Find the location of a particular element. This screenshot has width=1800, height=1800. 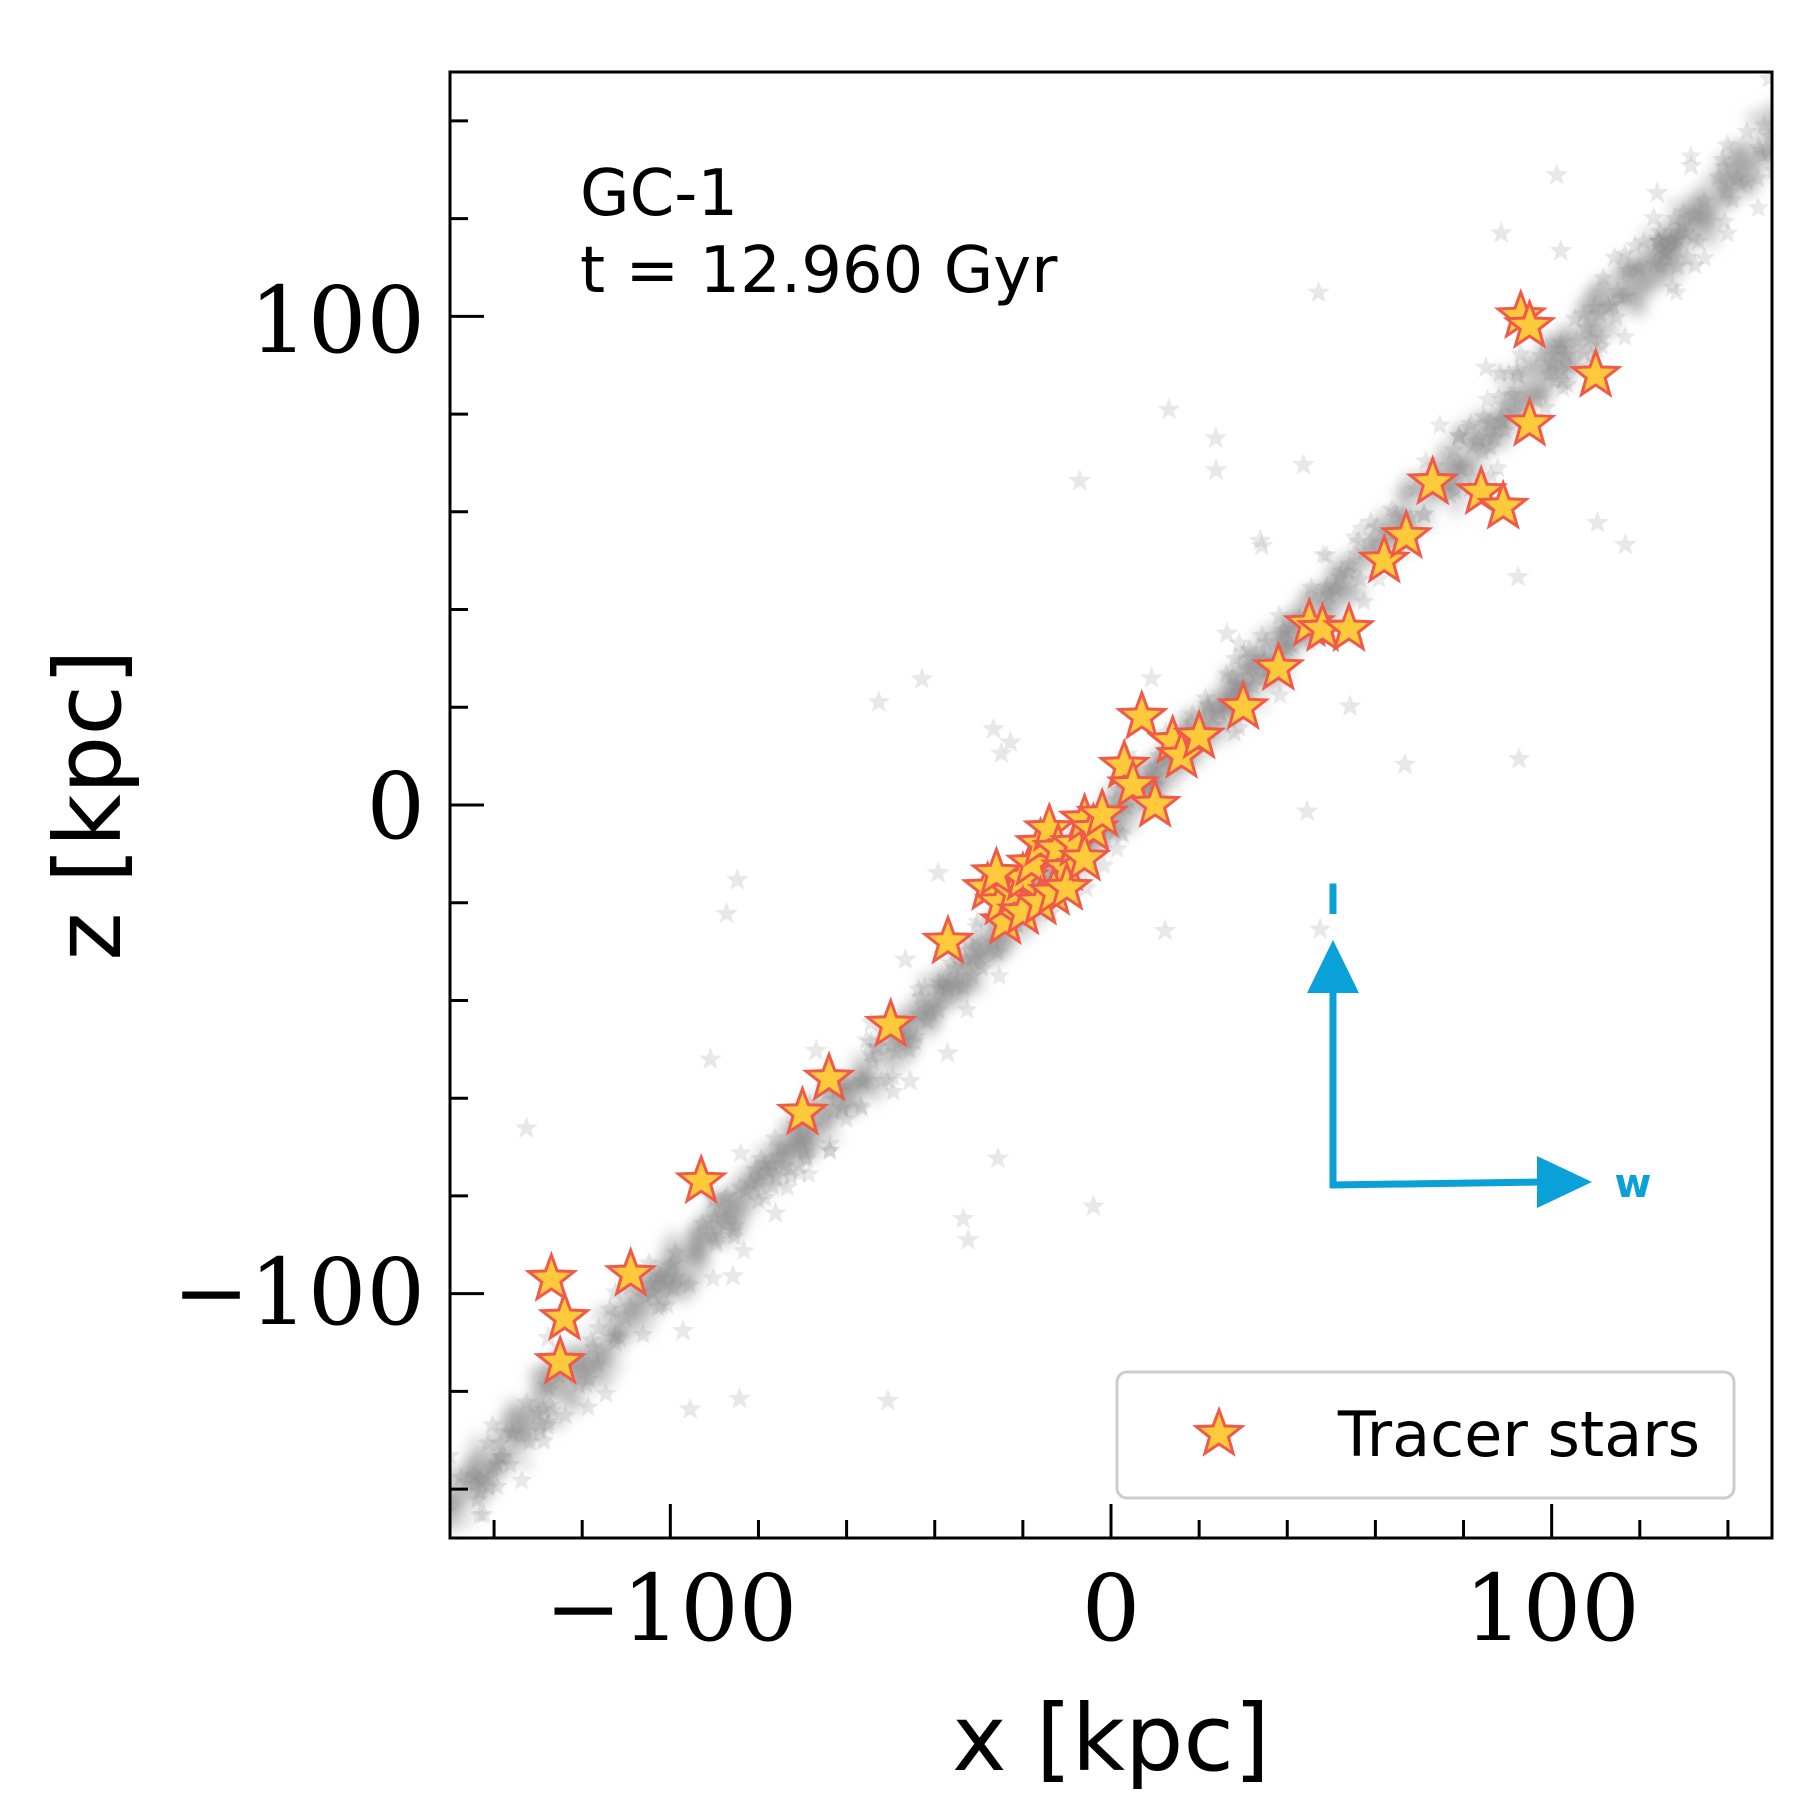

legend-label-tracer: Tracer stars is located at coordinates (1518, 1434).